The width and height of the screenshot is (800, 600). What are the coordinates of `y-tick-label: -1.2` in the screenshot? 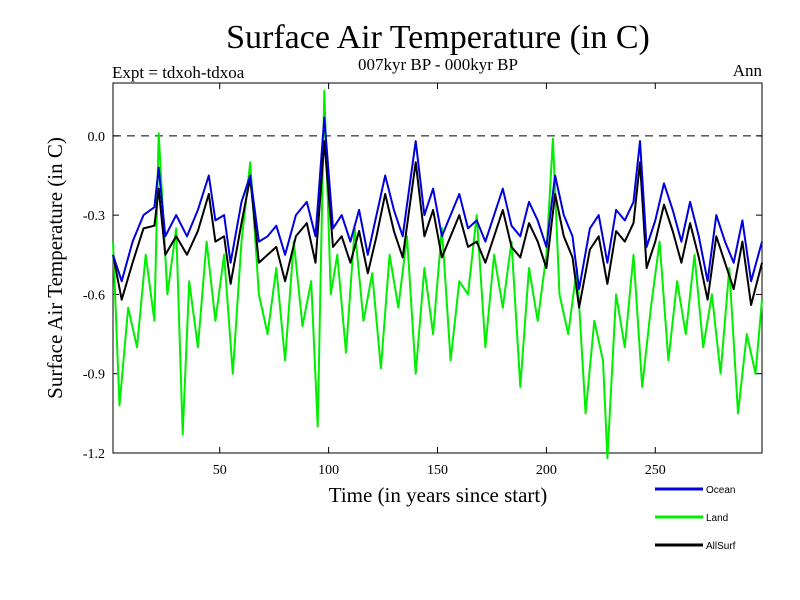 It's located at (94, 454).